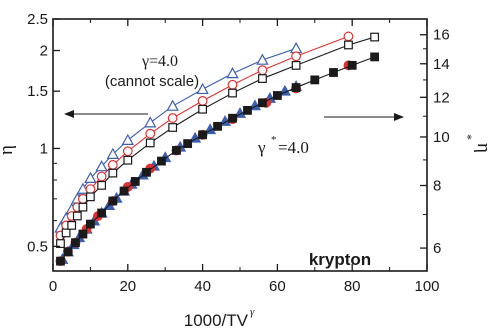 This screenshot has width=490, height=333. What do you see at coordinates (44, 51) in the screenshot?
I see `y-left-tick-label: 2` at bounding box center [44, 51].